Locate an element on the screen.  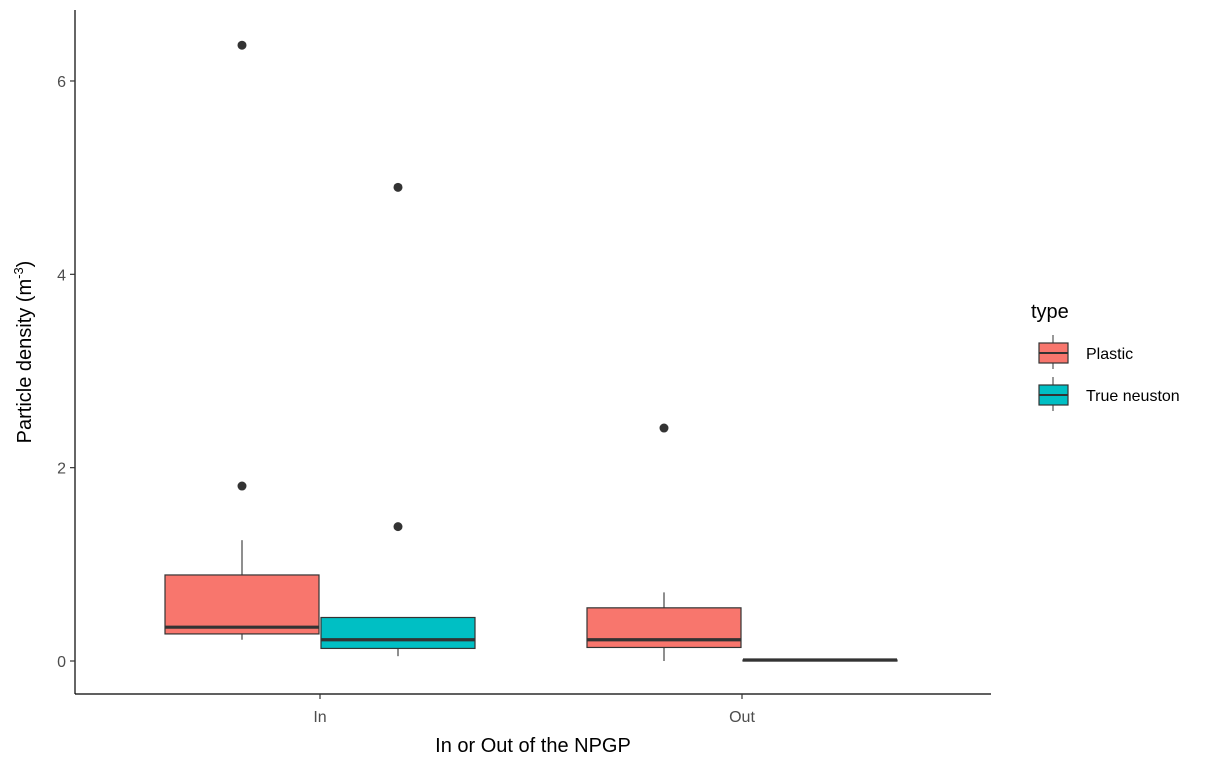
legend-item-plastic: Plastic is located at coordinates (1085, 352).